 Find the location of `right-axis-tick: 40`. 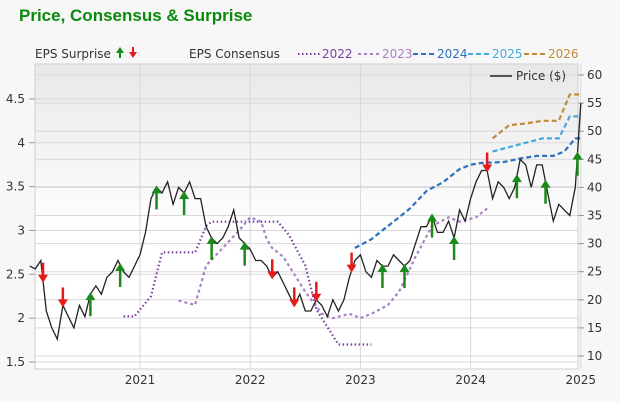

right-axis-tick: 40 is located at coordinates (594, 187).